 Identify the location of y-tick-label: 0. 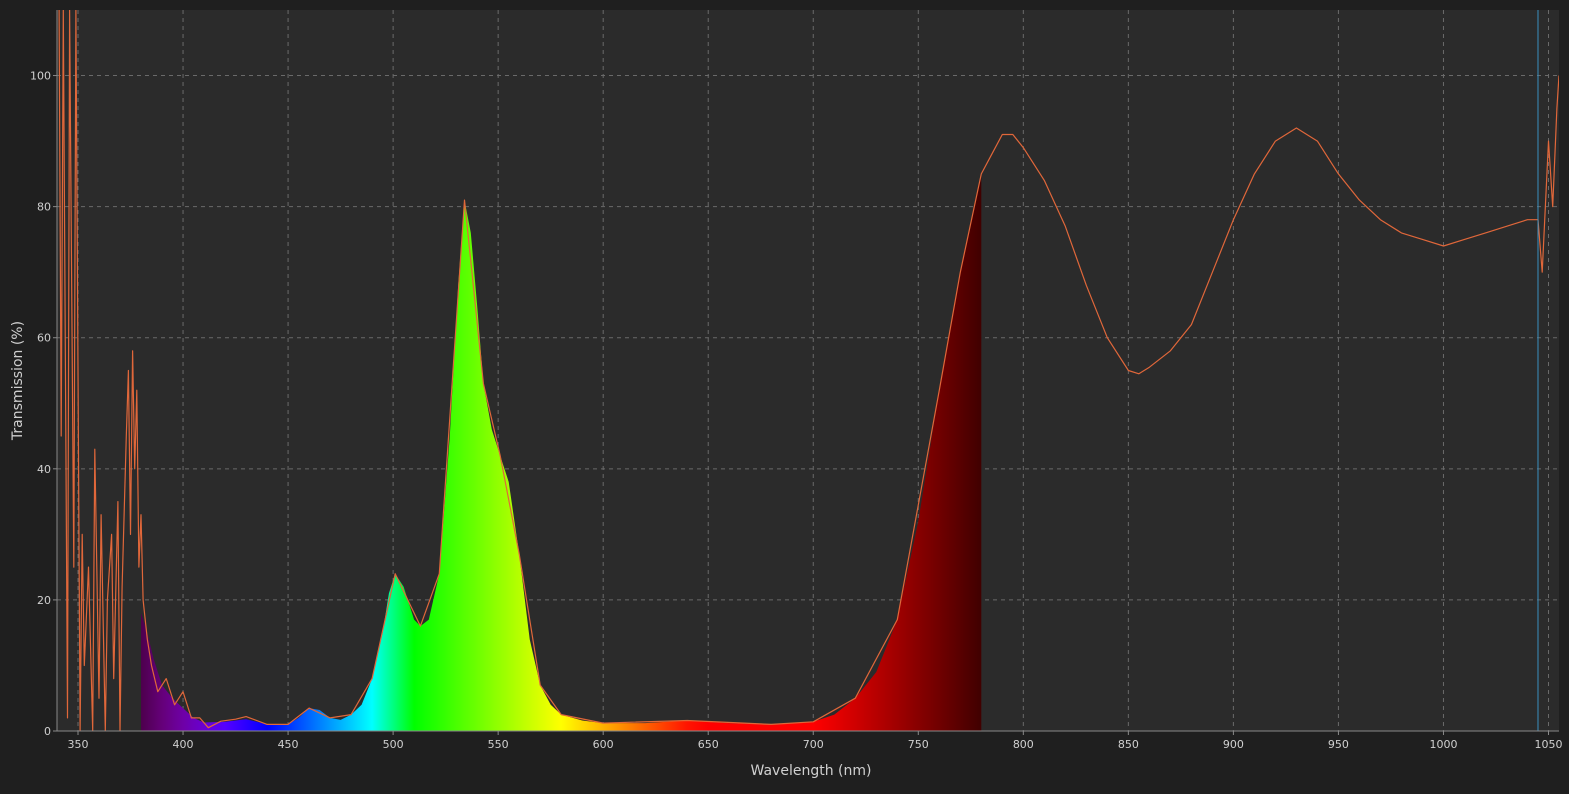
(47, 731).